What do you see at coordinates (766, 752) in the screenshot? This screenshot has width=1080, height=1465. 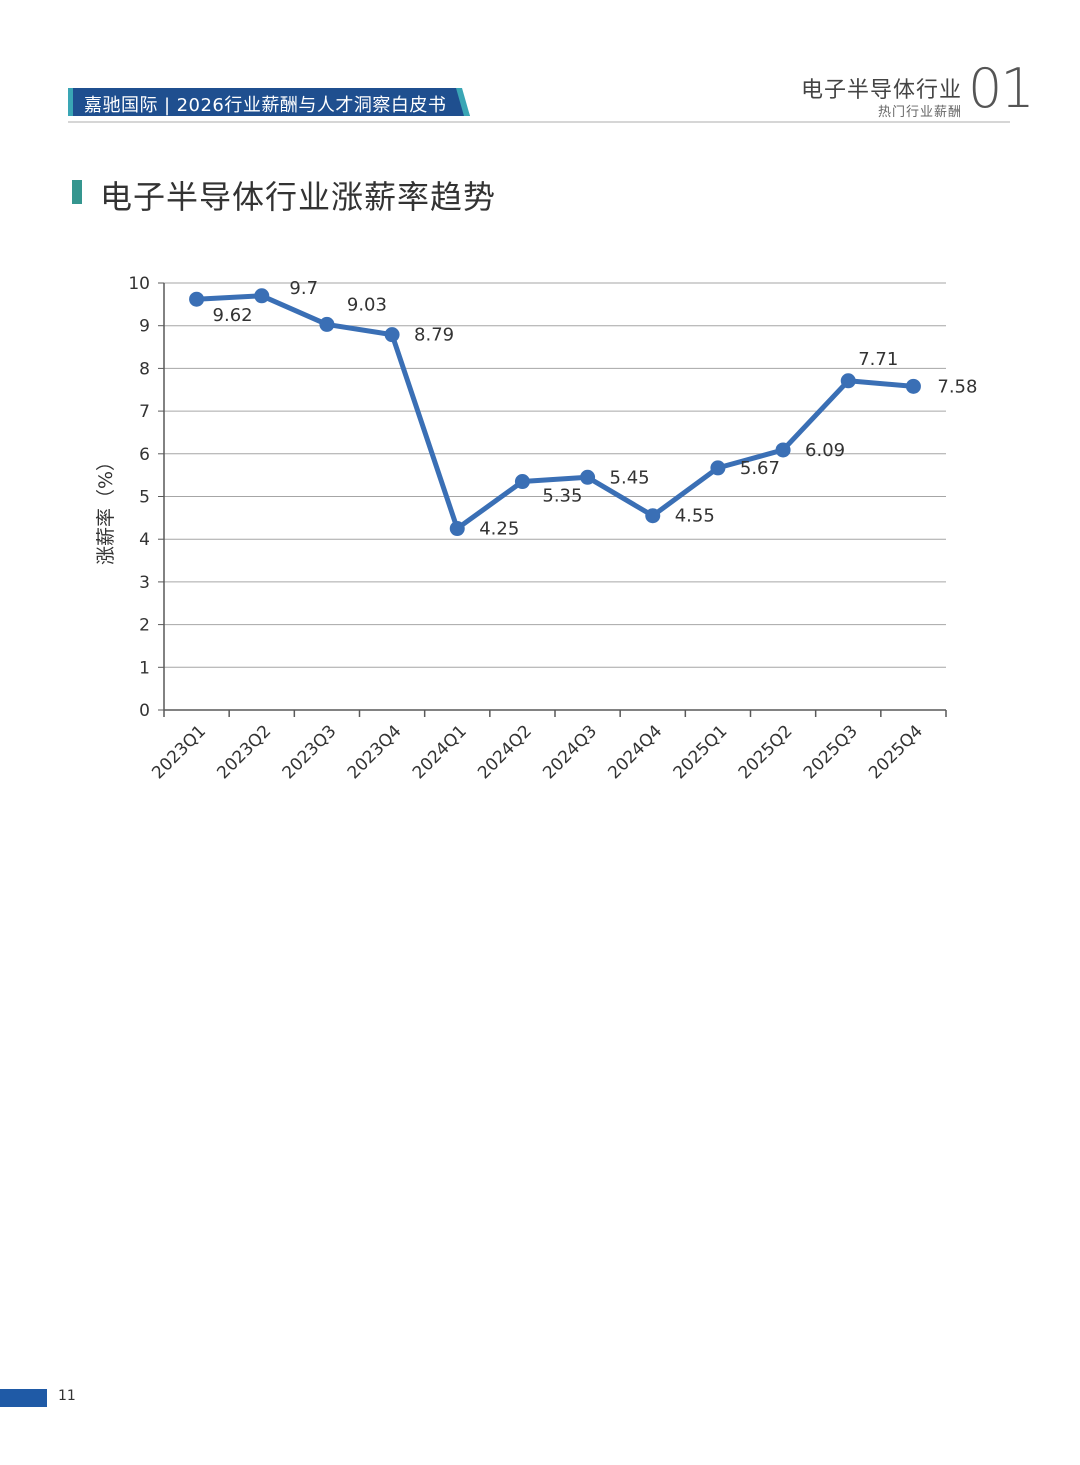 I see `x-tick-label: 2025Q2` at bounding box center [766, 752].